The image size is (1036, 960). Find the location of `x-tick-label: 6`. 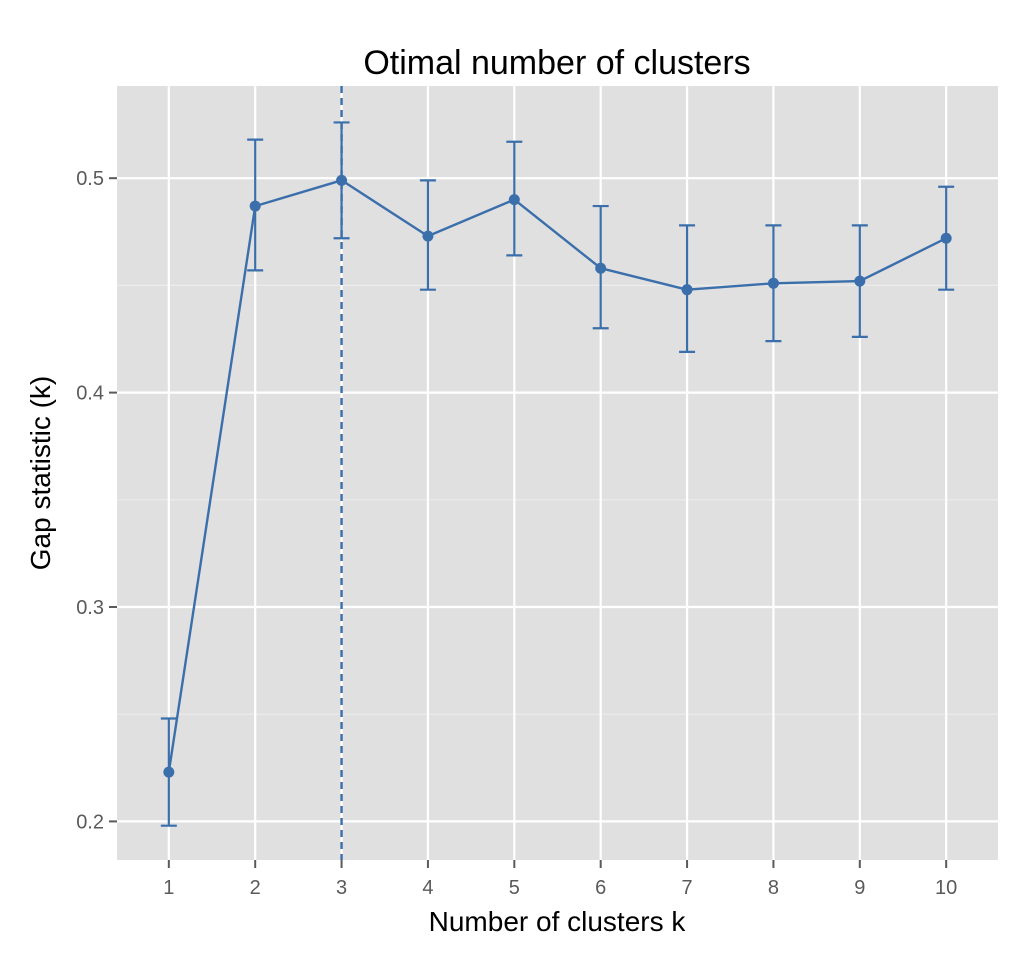

x-tick-label: 6 is located at coordinates (600, 888).